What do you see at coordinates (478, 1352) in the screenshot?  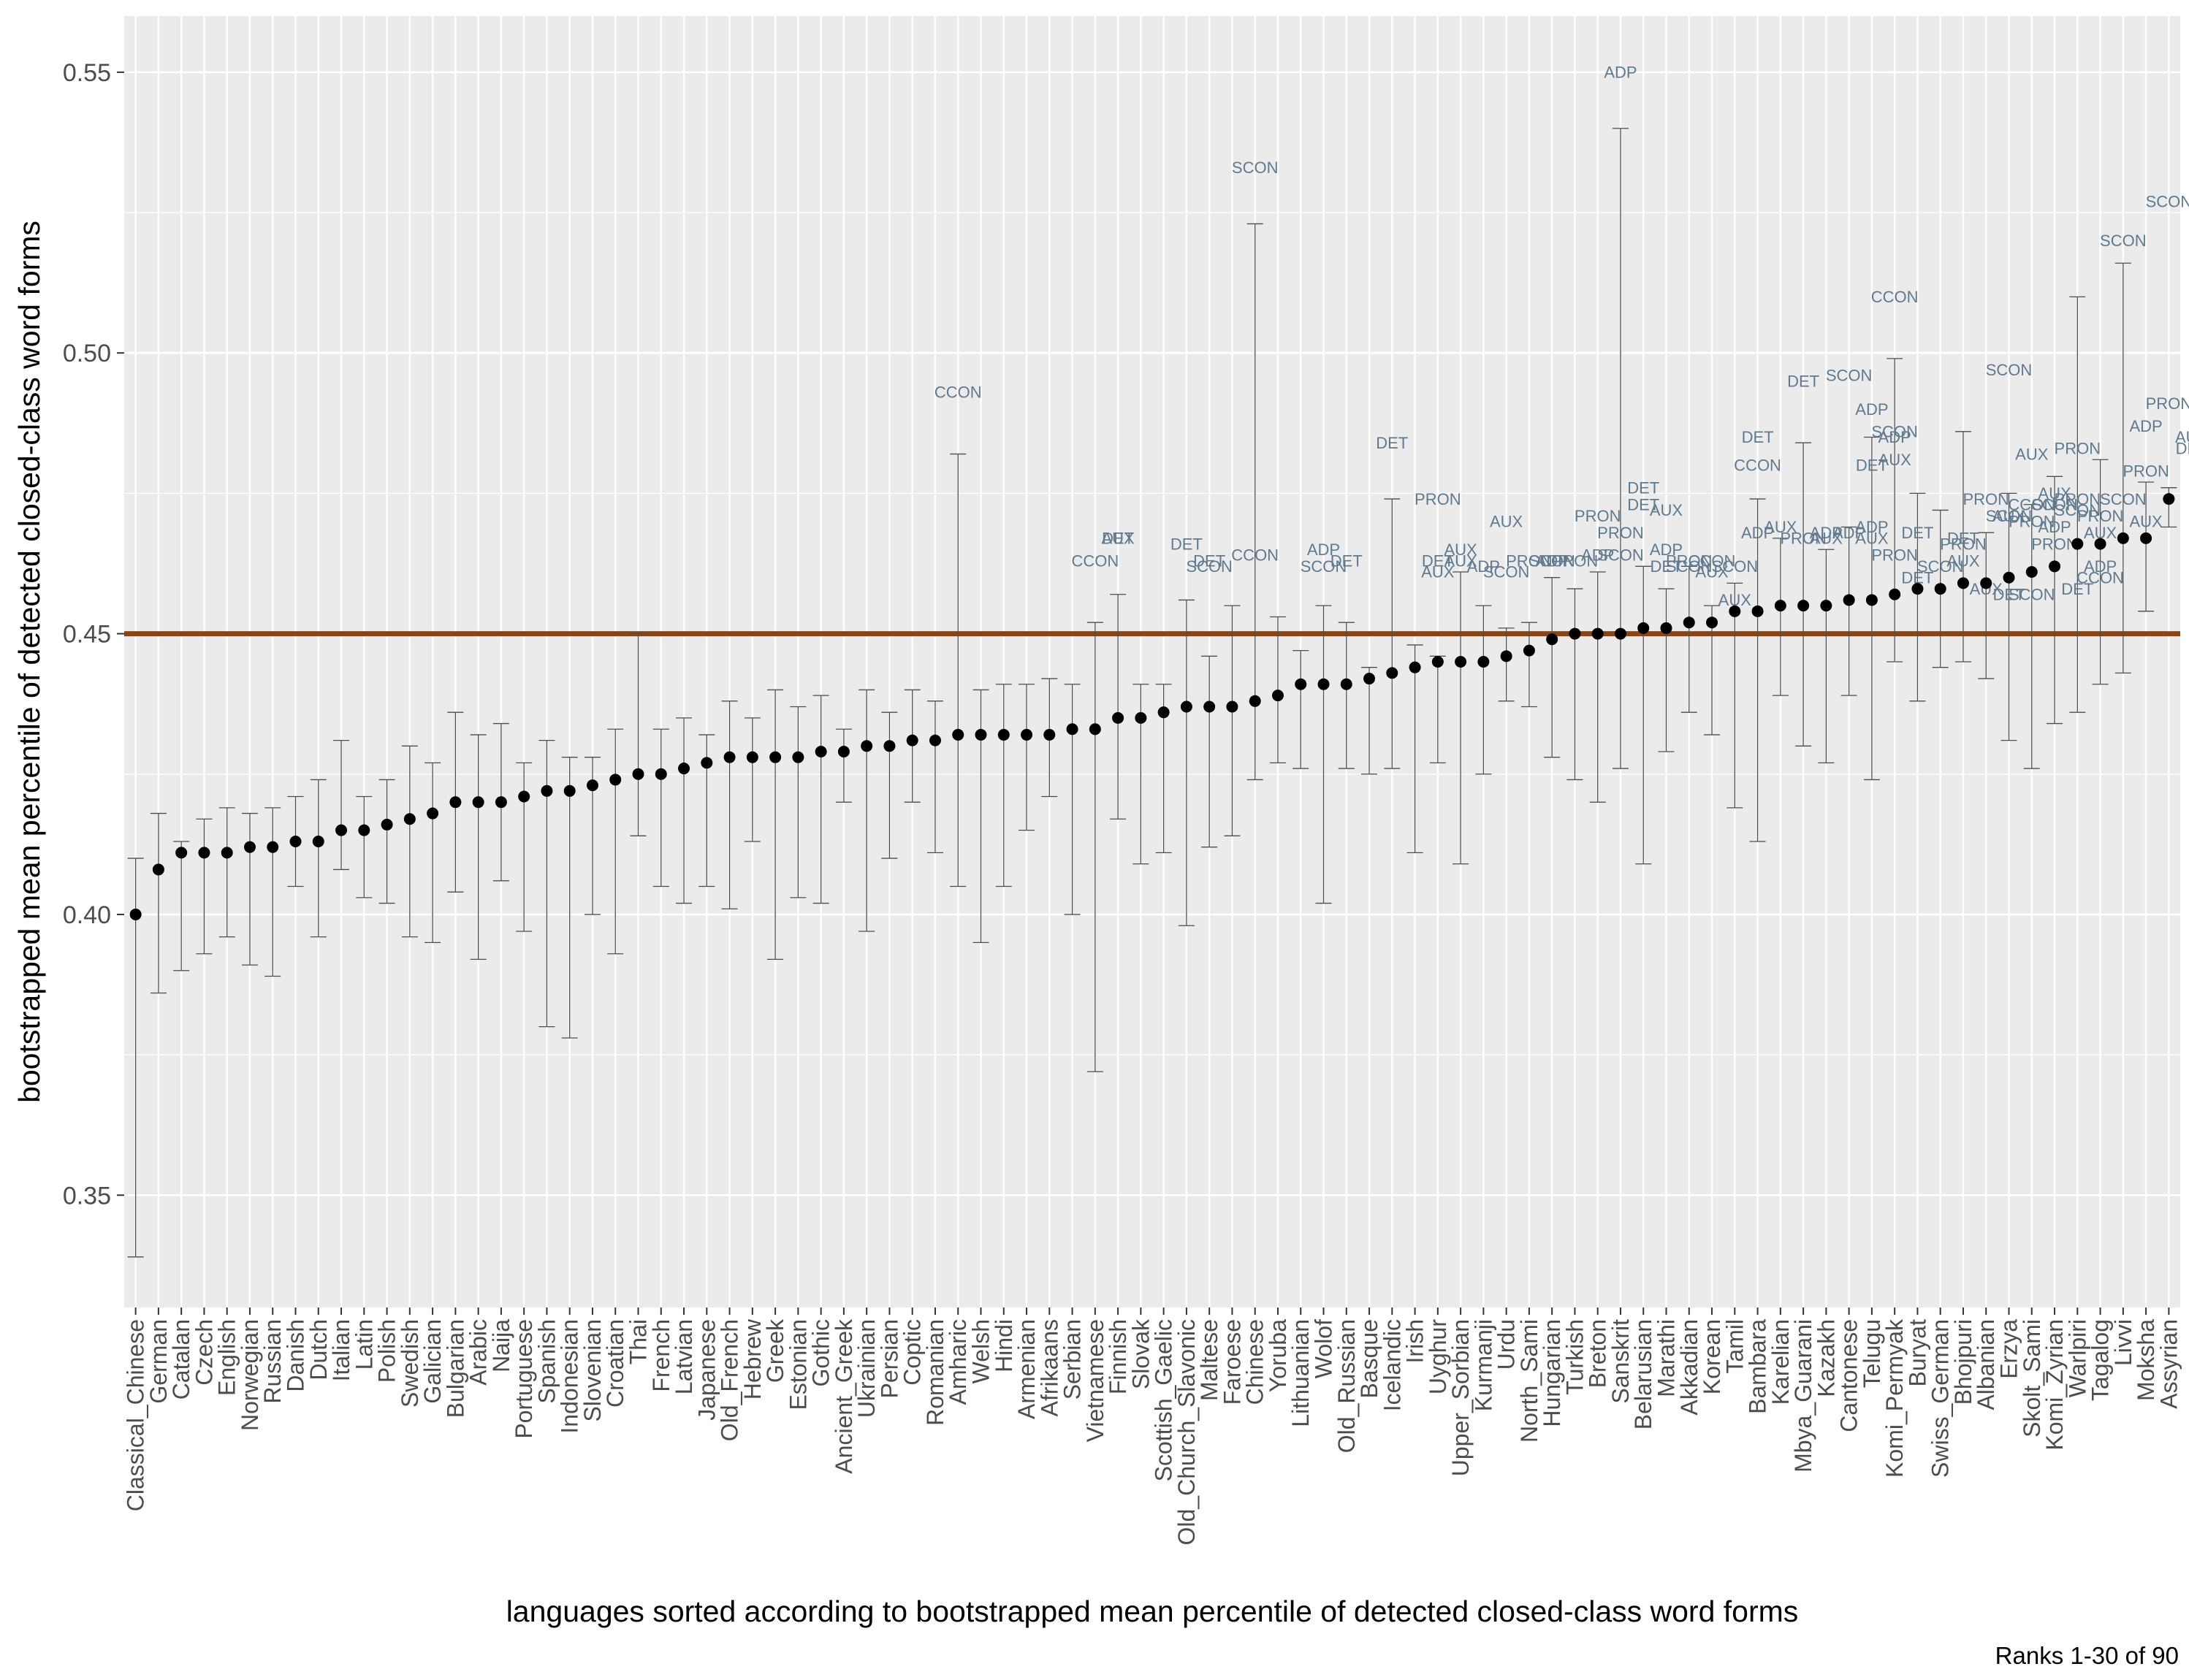 I see `x-tick-label: Arabic` at bounding box center [478, 1352].